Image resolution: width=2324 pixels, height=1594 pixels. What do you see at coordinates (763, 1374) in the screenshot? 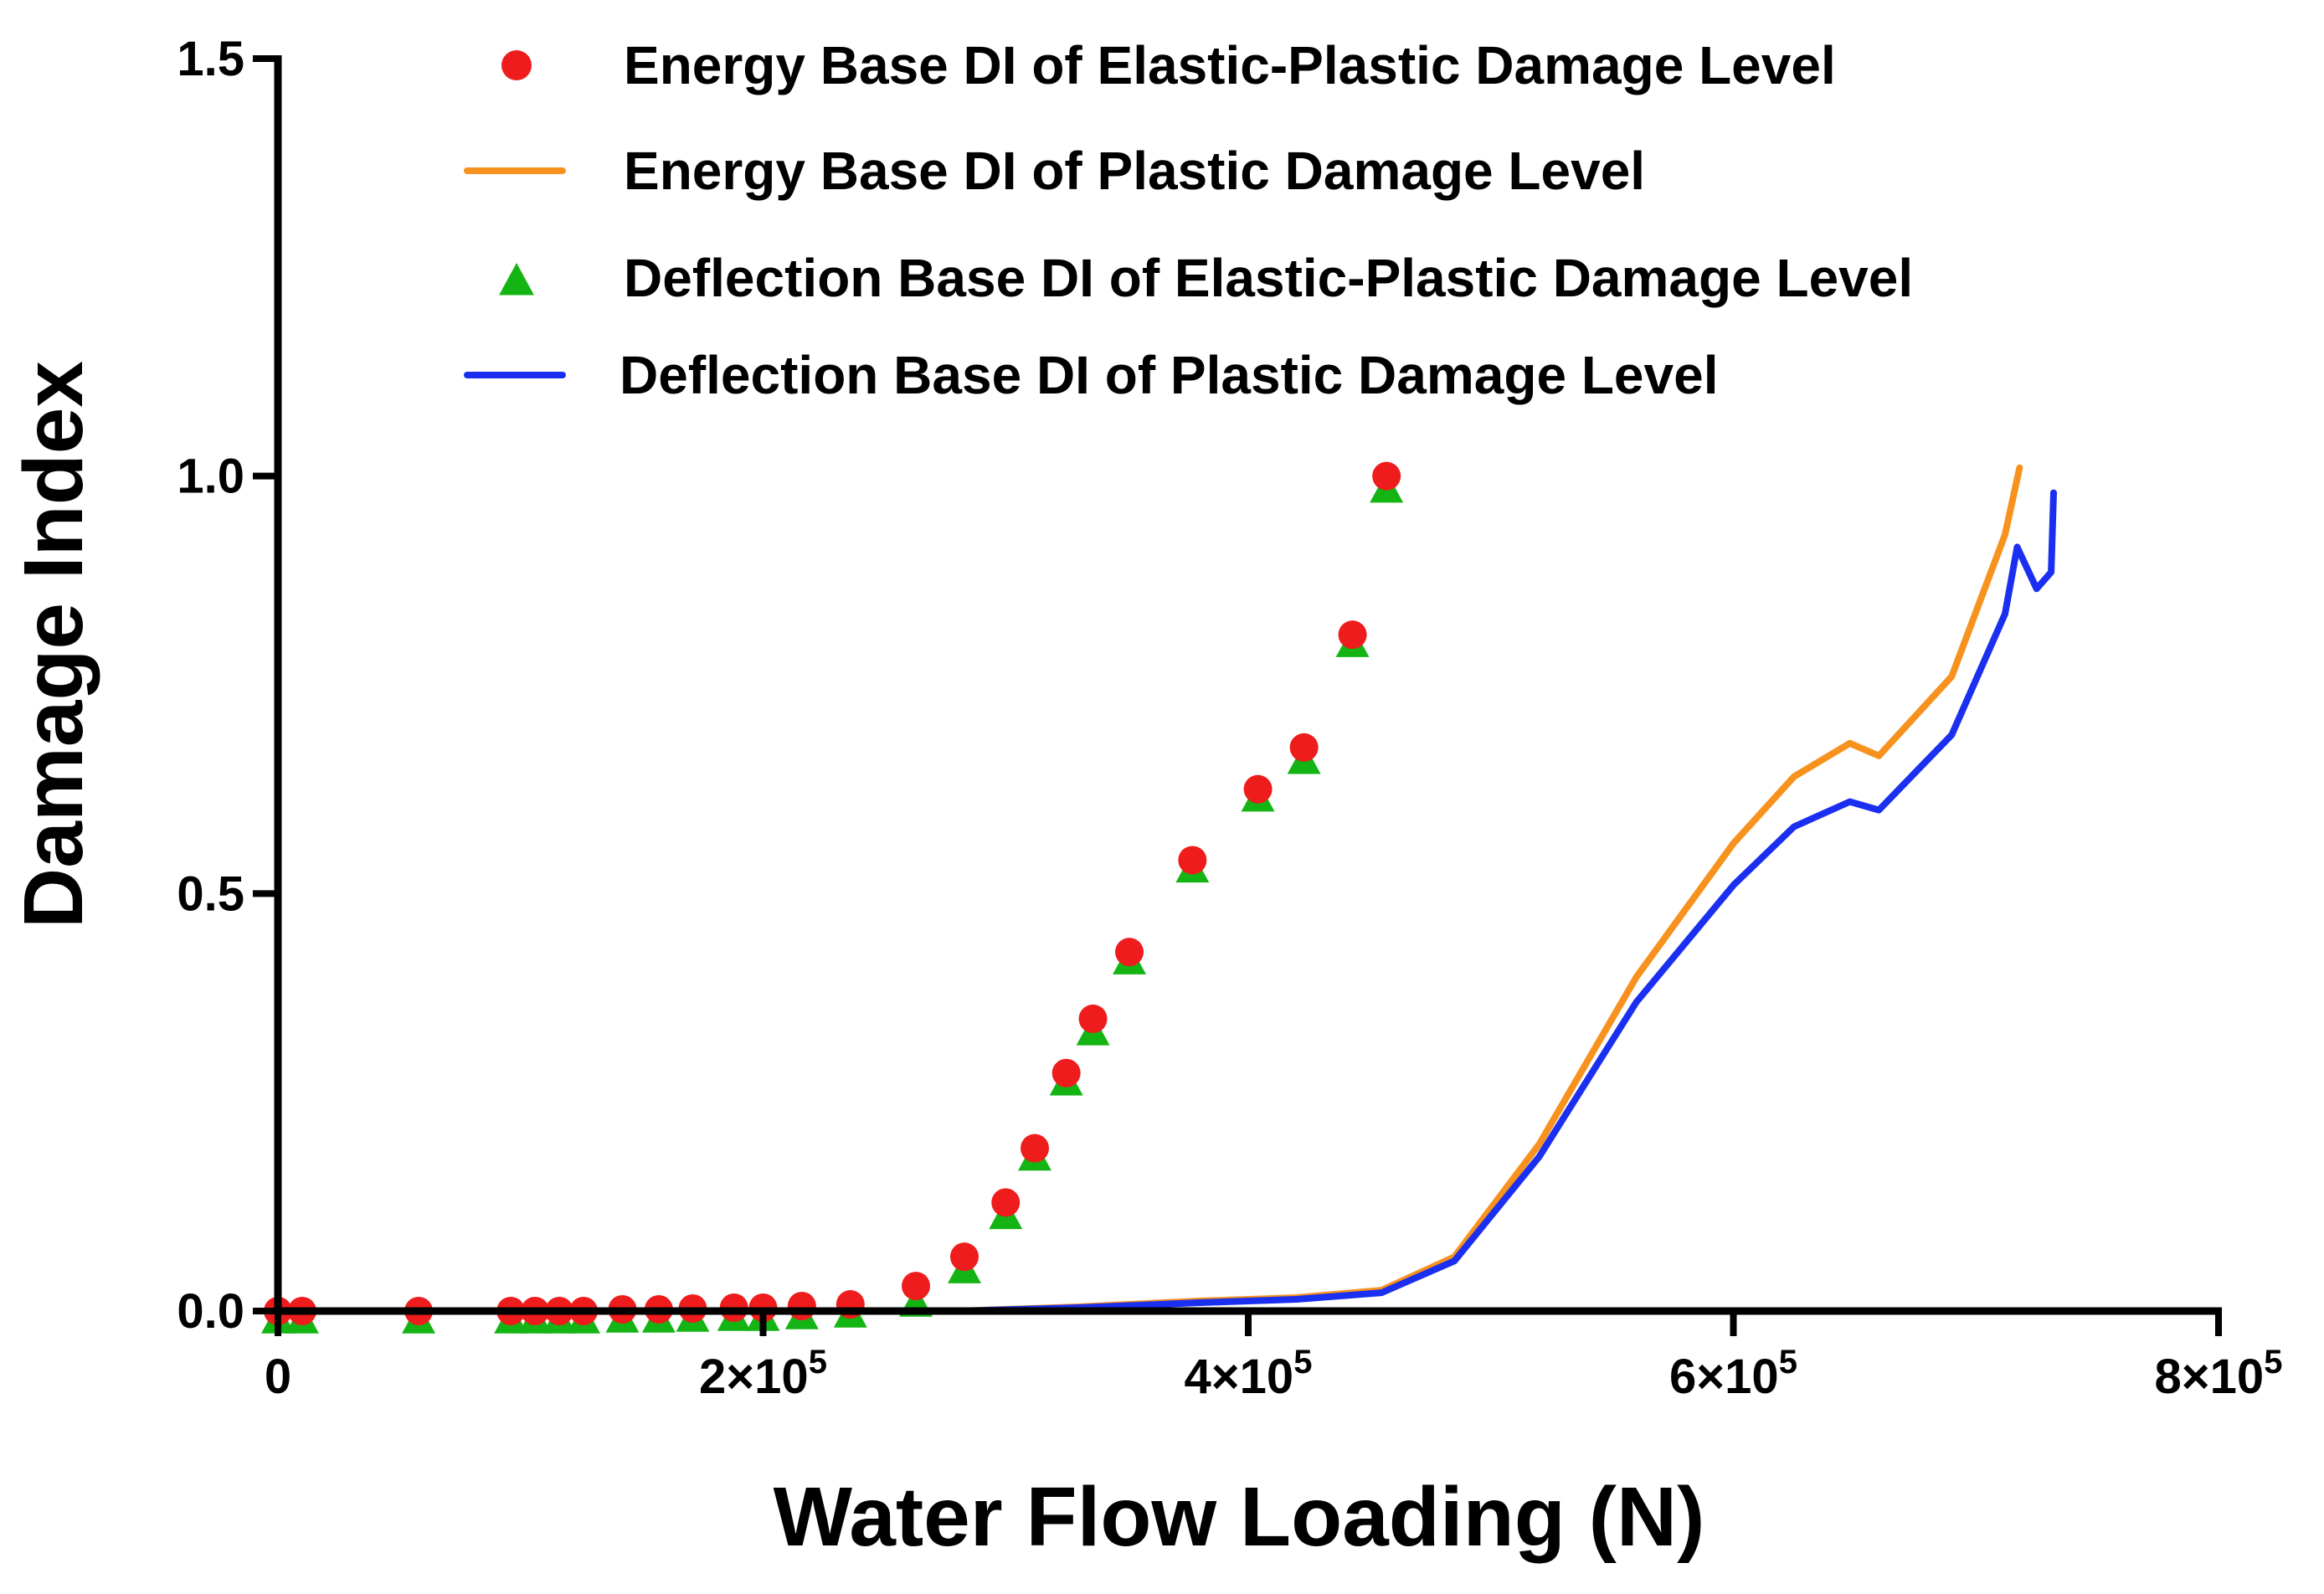
I see `x-tick-label: 2×10⁵` at bounding box center [763, 1374].